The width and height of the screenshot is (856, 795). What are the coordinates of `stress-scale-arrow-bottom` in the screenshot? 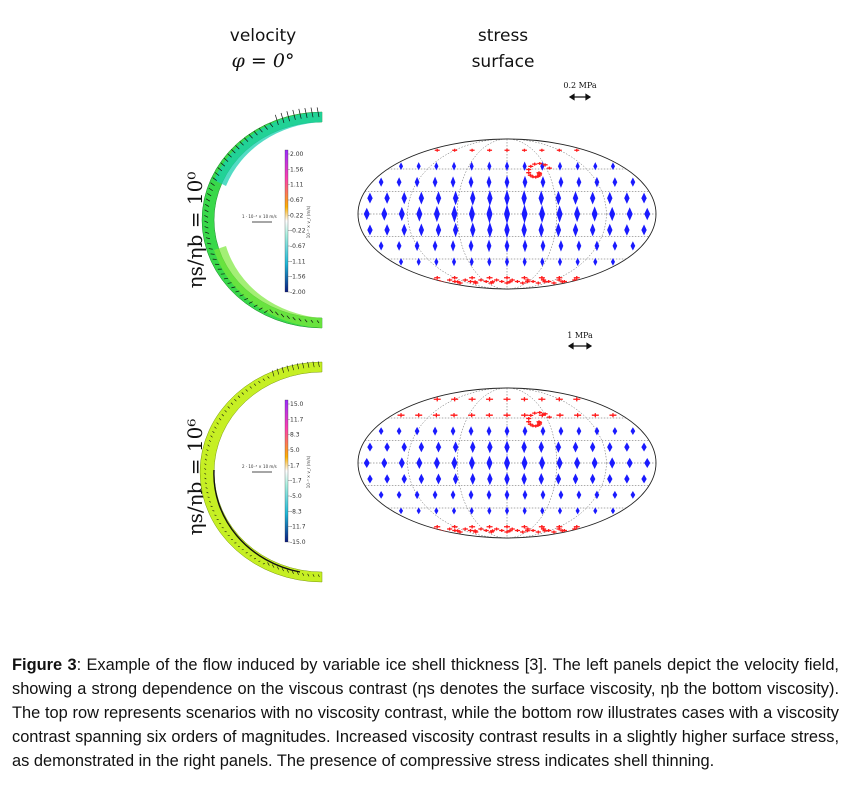 It's located at (580, 346).